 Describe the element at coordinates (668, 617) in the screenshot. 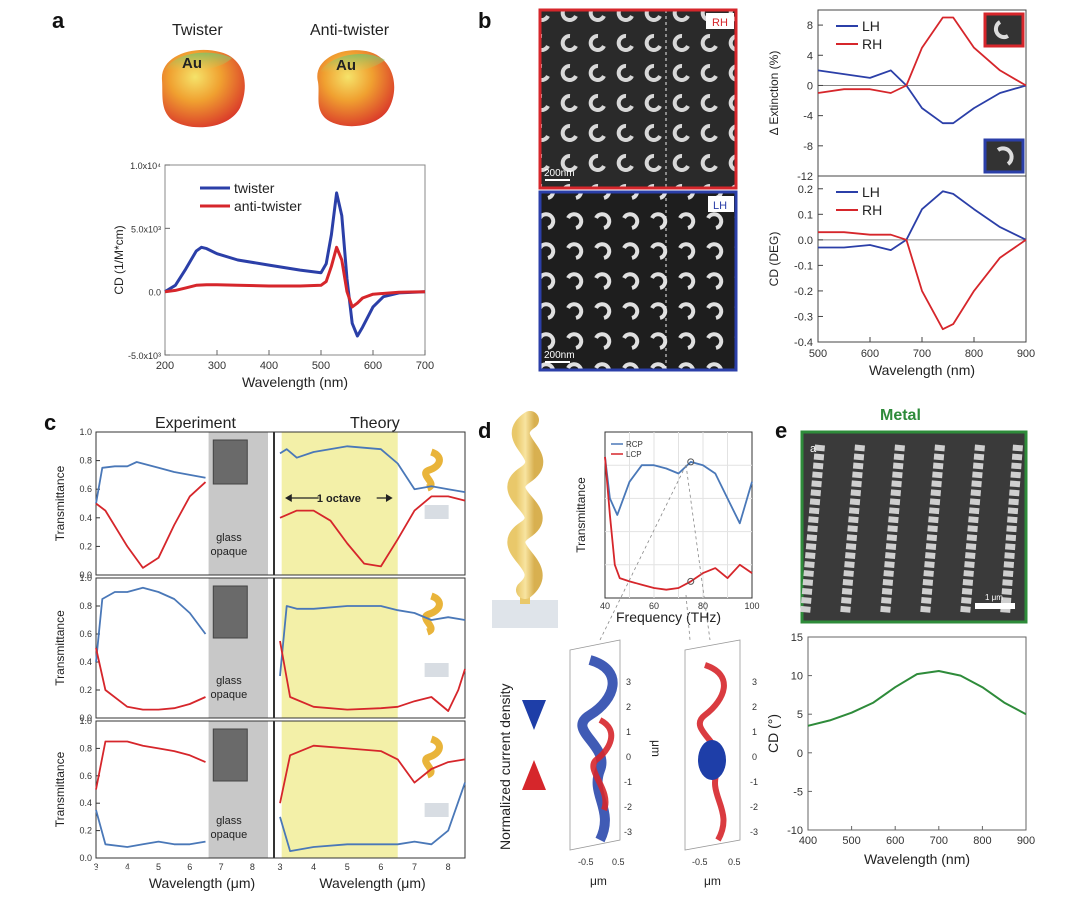

I see `chart-d-xlabel: Frequency (THz)` at that location.